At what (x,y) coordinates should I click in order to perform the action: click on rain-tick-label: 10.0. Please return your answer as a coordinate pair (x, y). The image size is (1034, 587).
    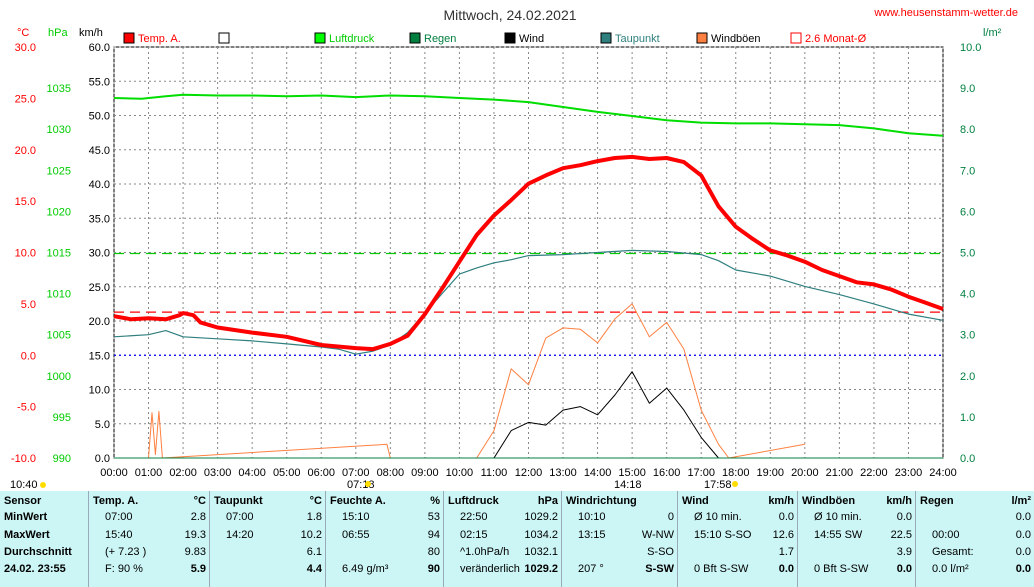
    Looking at the image, I should click on (970, 48).